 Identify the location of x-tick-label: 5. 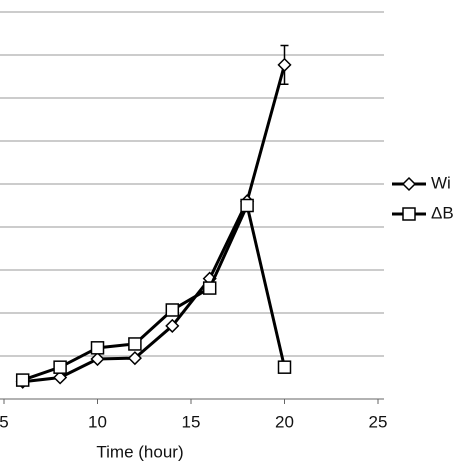
(4, 421).